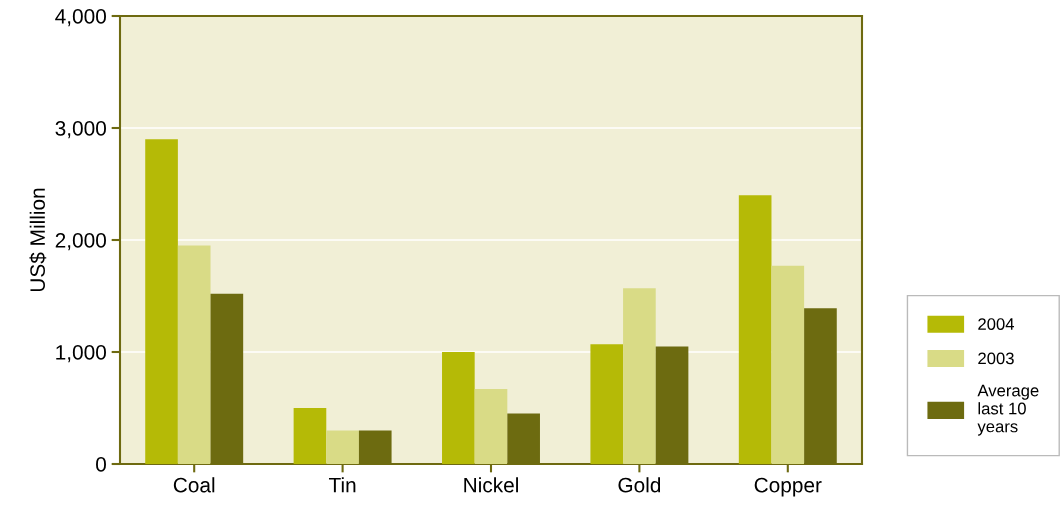  Describe the element at coordinates (80, 242) in the screenshot. I see `y-tick-label: 2,000` at that location.